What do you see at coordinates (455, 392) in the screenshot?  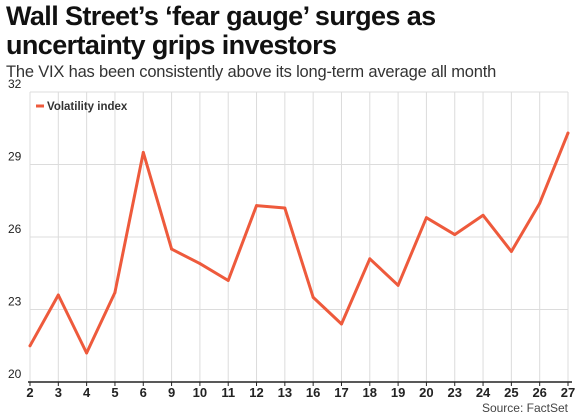 I see `x-tick-label: 23` at bounding box center [455, 392].